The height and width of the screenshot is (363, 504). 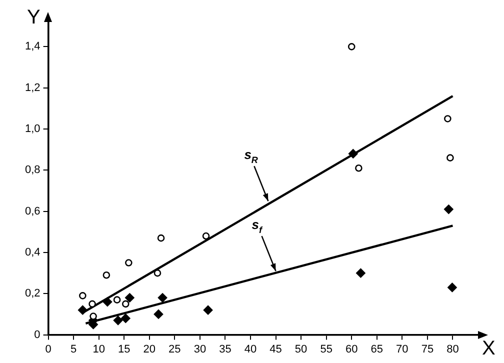 I want to click on x-tick-label: 80, so click(x=452, y=349).